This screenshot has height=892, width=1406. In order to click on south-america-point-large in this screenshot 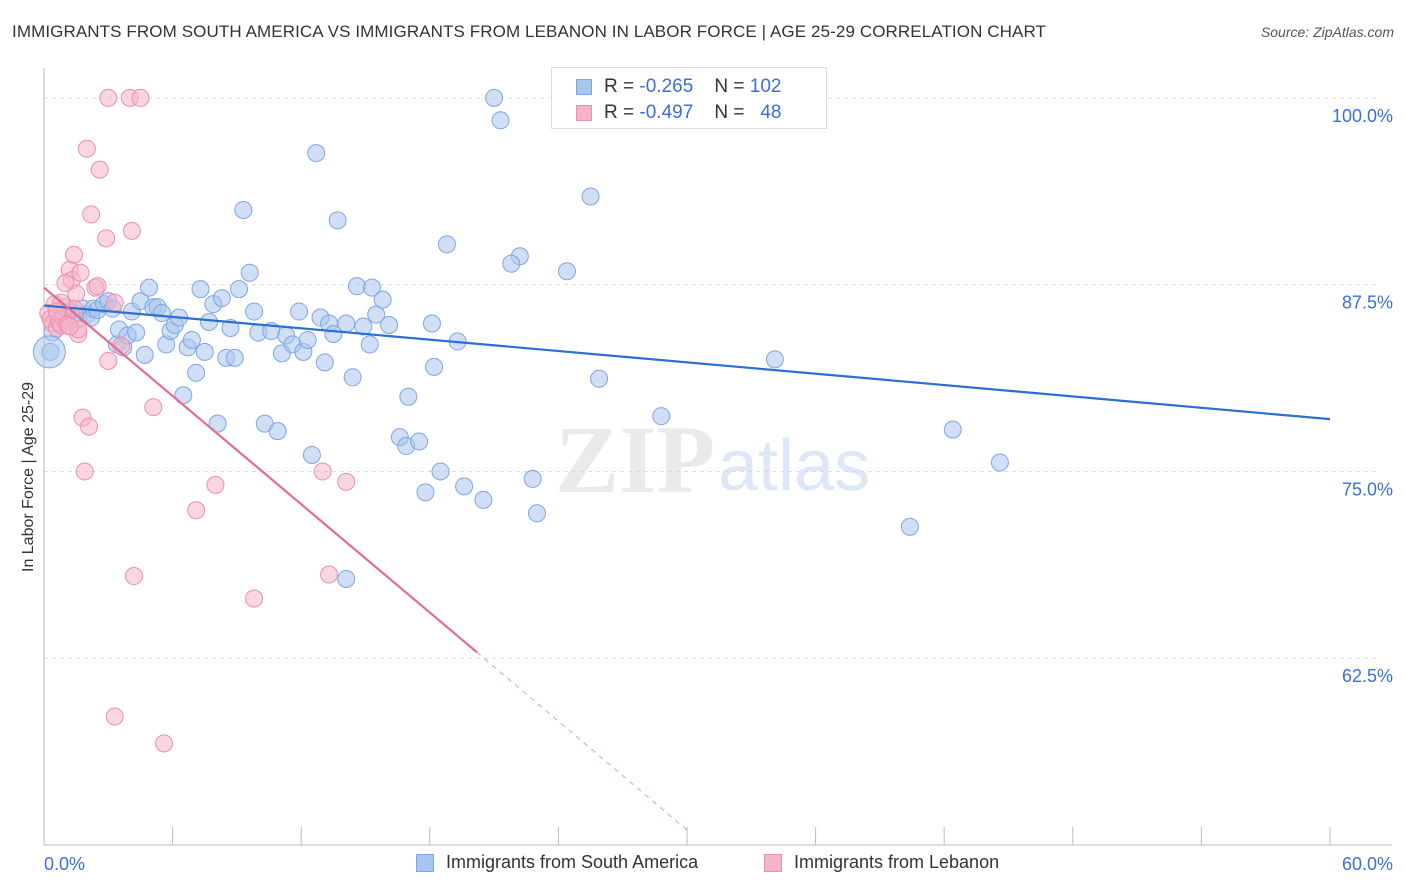, I will do `click(49, 352)`.